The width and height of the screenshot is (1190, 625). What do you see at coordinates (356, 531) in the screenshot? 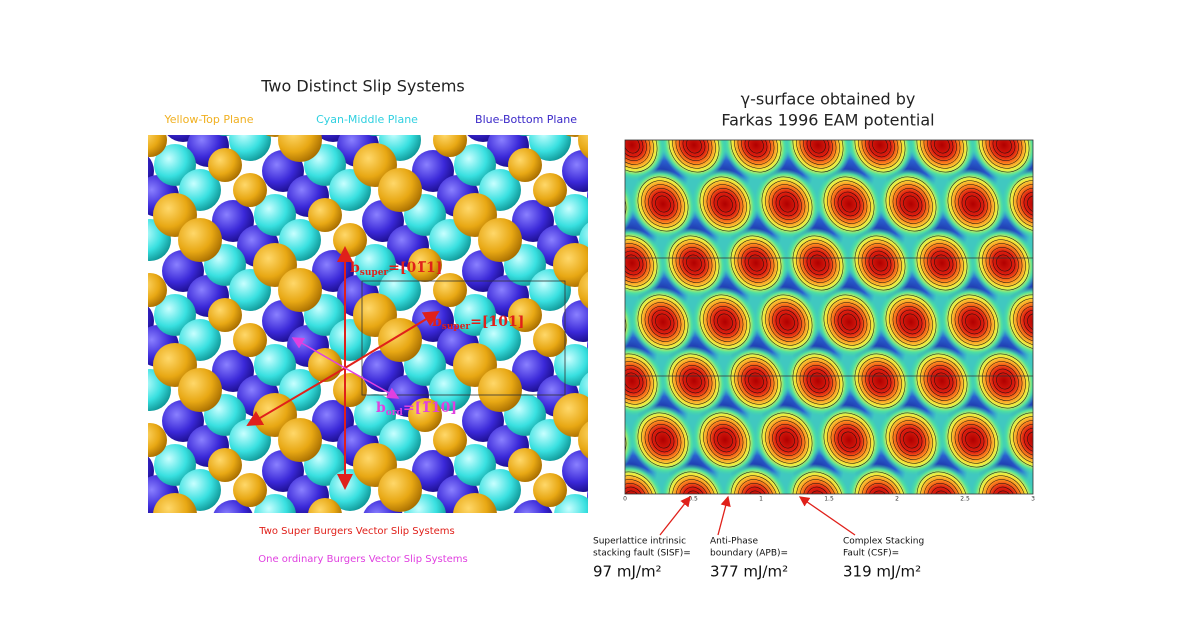
I see `caption: Two Super Burgers Vector Slip Systems` at bounding box center [356, 531].